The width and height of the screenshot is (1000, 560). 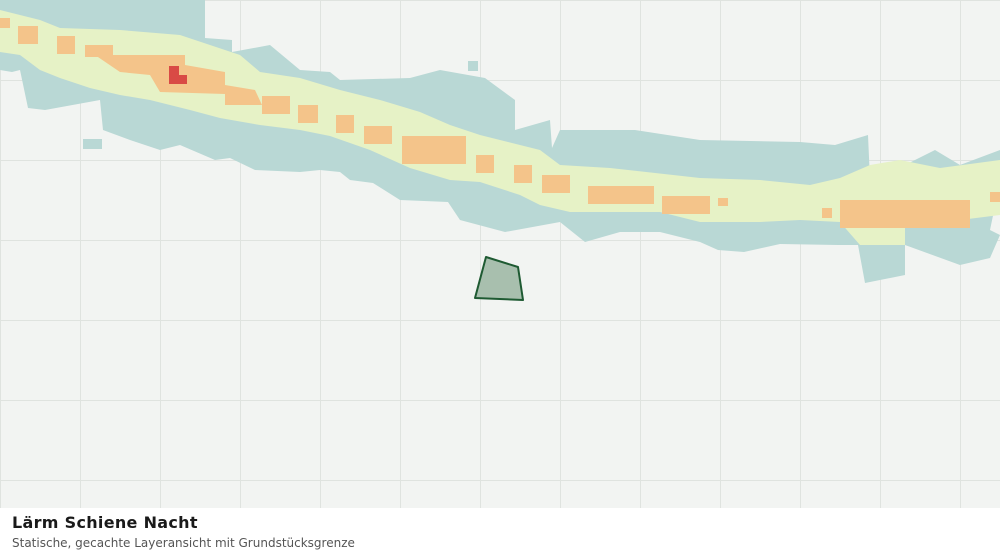 What do you see at coordinates (178, 75) in the screenshot?
I see `noise-zone-very-high` at bounding box center [178, 75].